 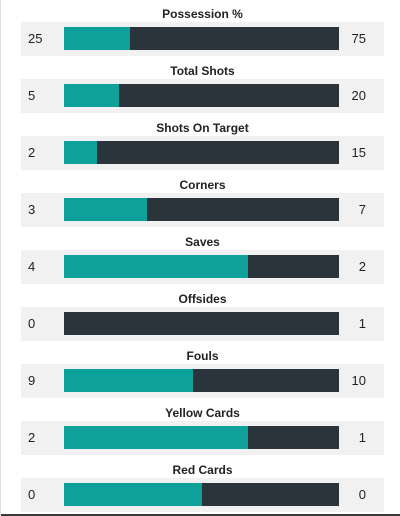 I want to click on stat-yellow-cards: Yellow Cards 2 1, so click(x=202, y=427).